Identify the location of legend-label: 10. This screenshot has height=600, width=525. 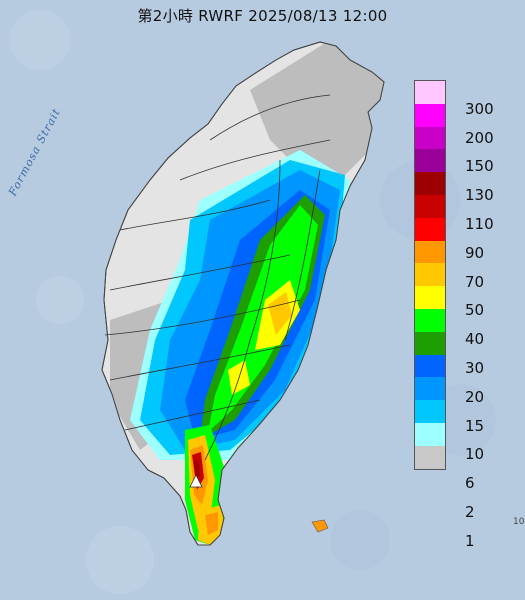
(475, 454).